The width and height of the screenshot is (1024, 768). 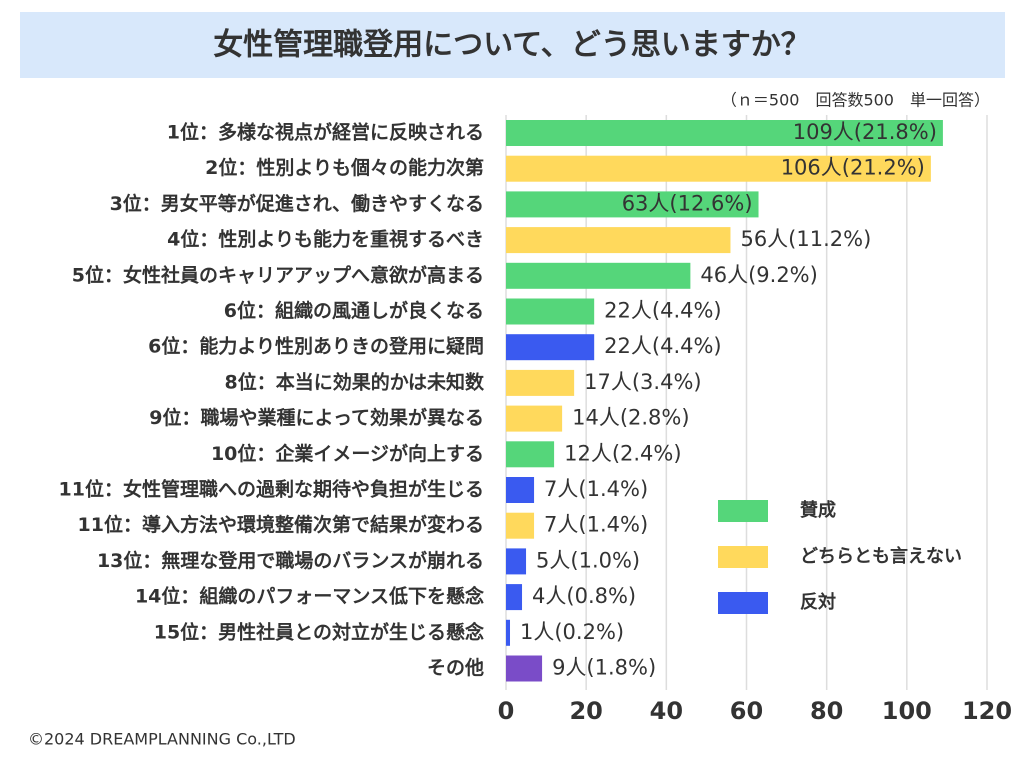 I want to click on category-label: 11位：導入方法や環境整備次第で結果が変わる, so click(x=281, y=524).